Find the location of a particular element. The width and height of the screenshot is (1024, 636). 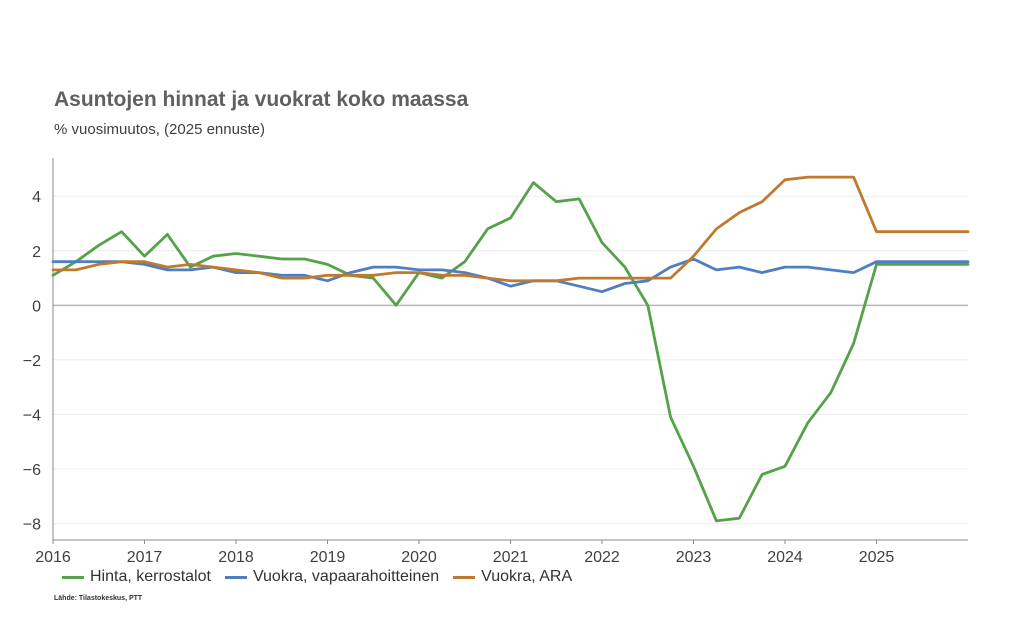

source-note: Lähde: Tilastokeskus, PTT is located at coordinates (98, 598).